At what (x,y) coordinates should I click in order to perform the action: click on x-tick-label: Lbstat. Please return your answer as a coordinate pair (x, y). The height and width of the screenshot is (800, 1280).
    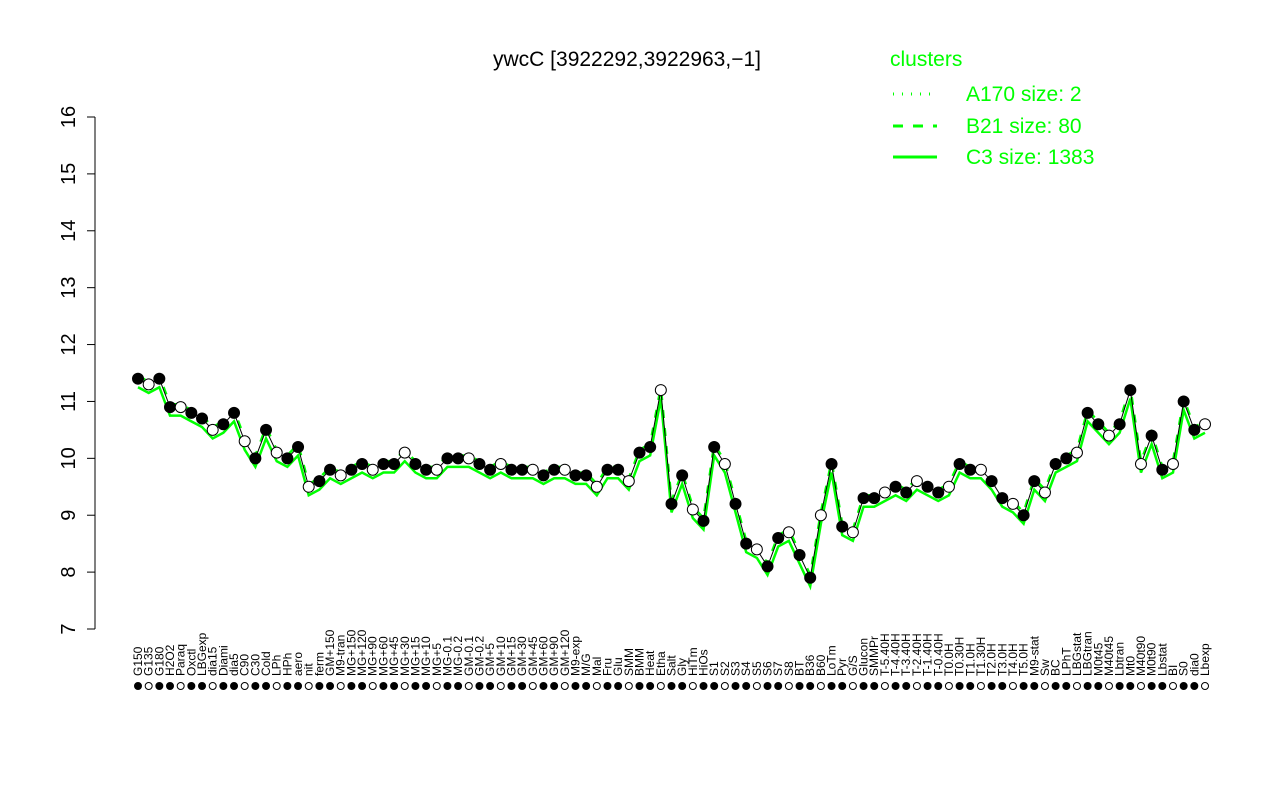
    Looking at the image, I should click on (1162, 659).